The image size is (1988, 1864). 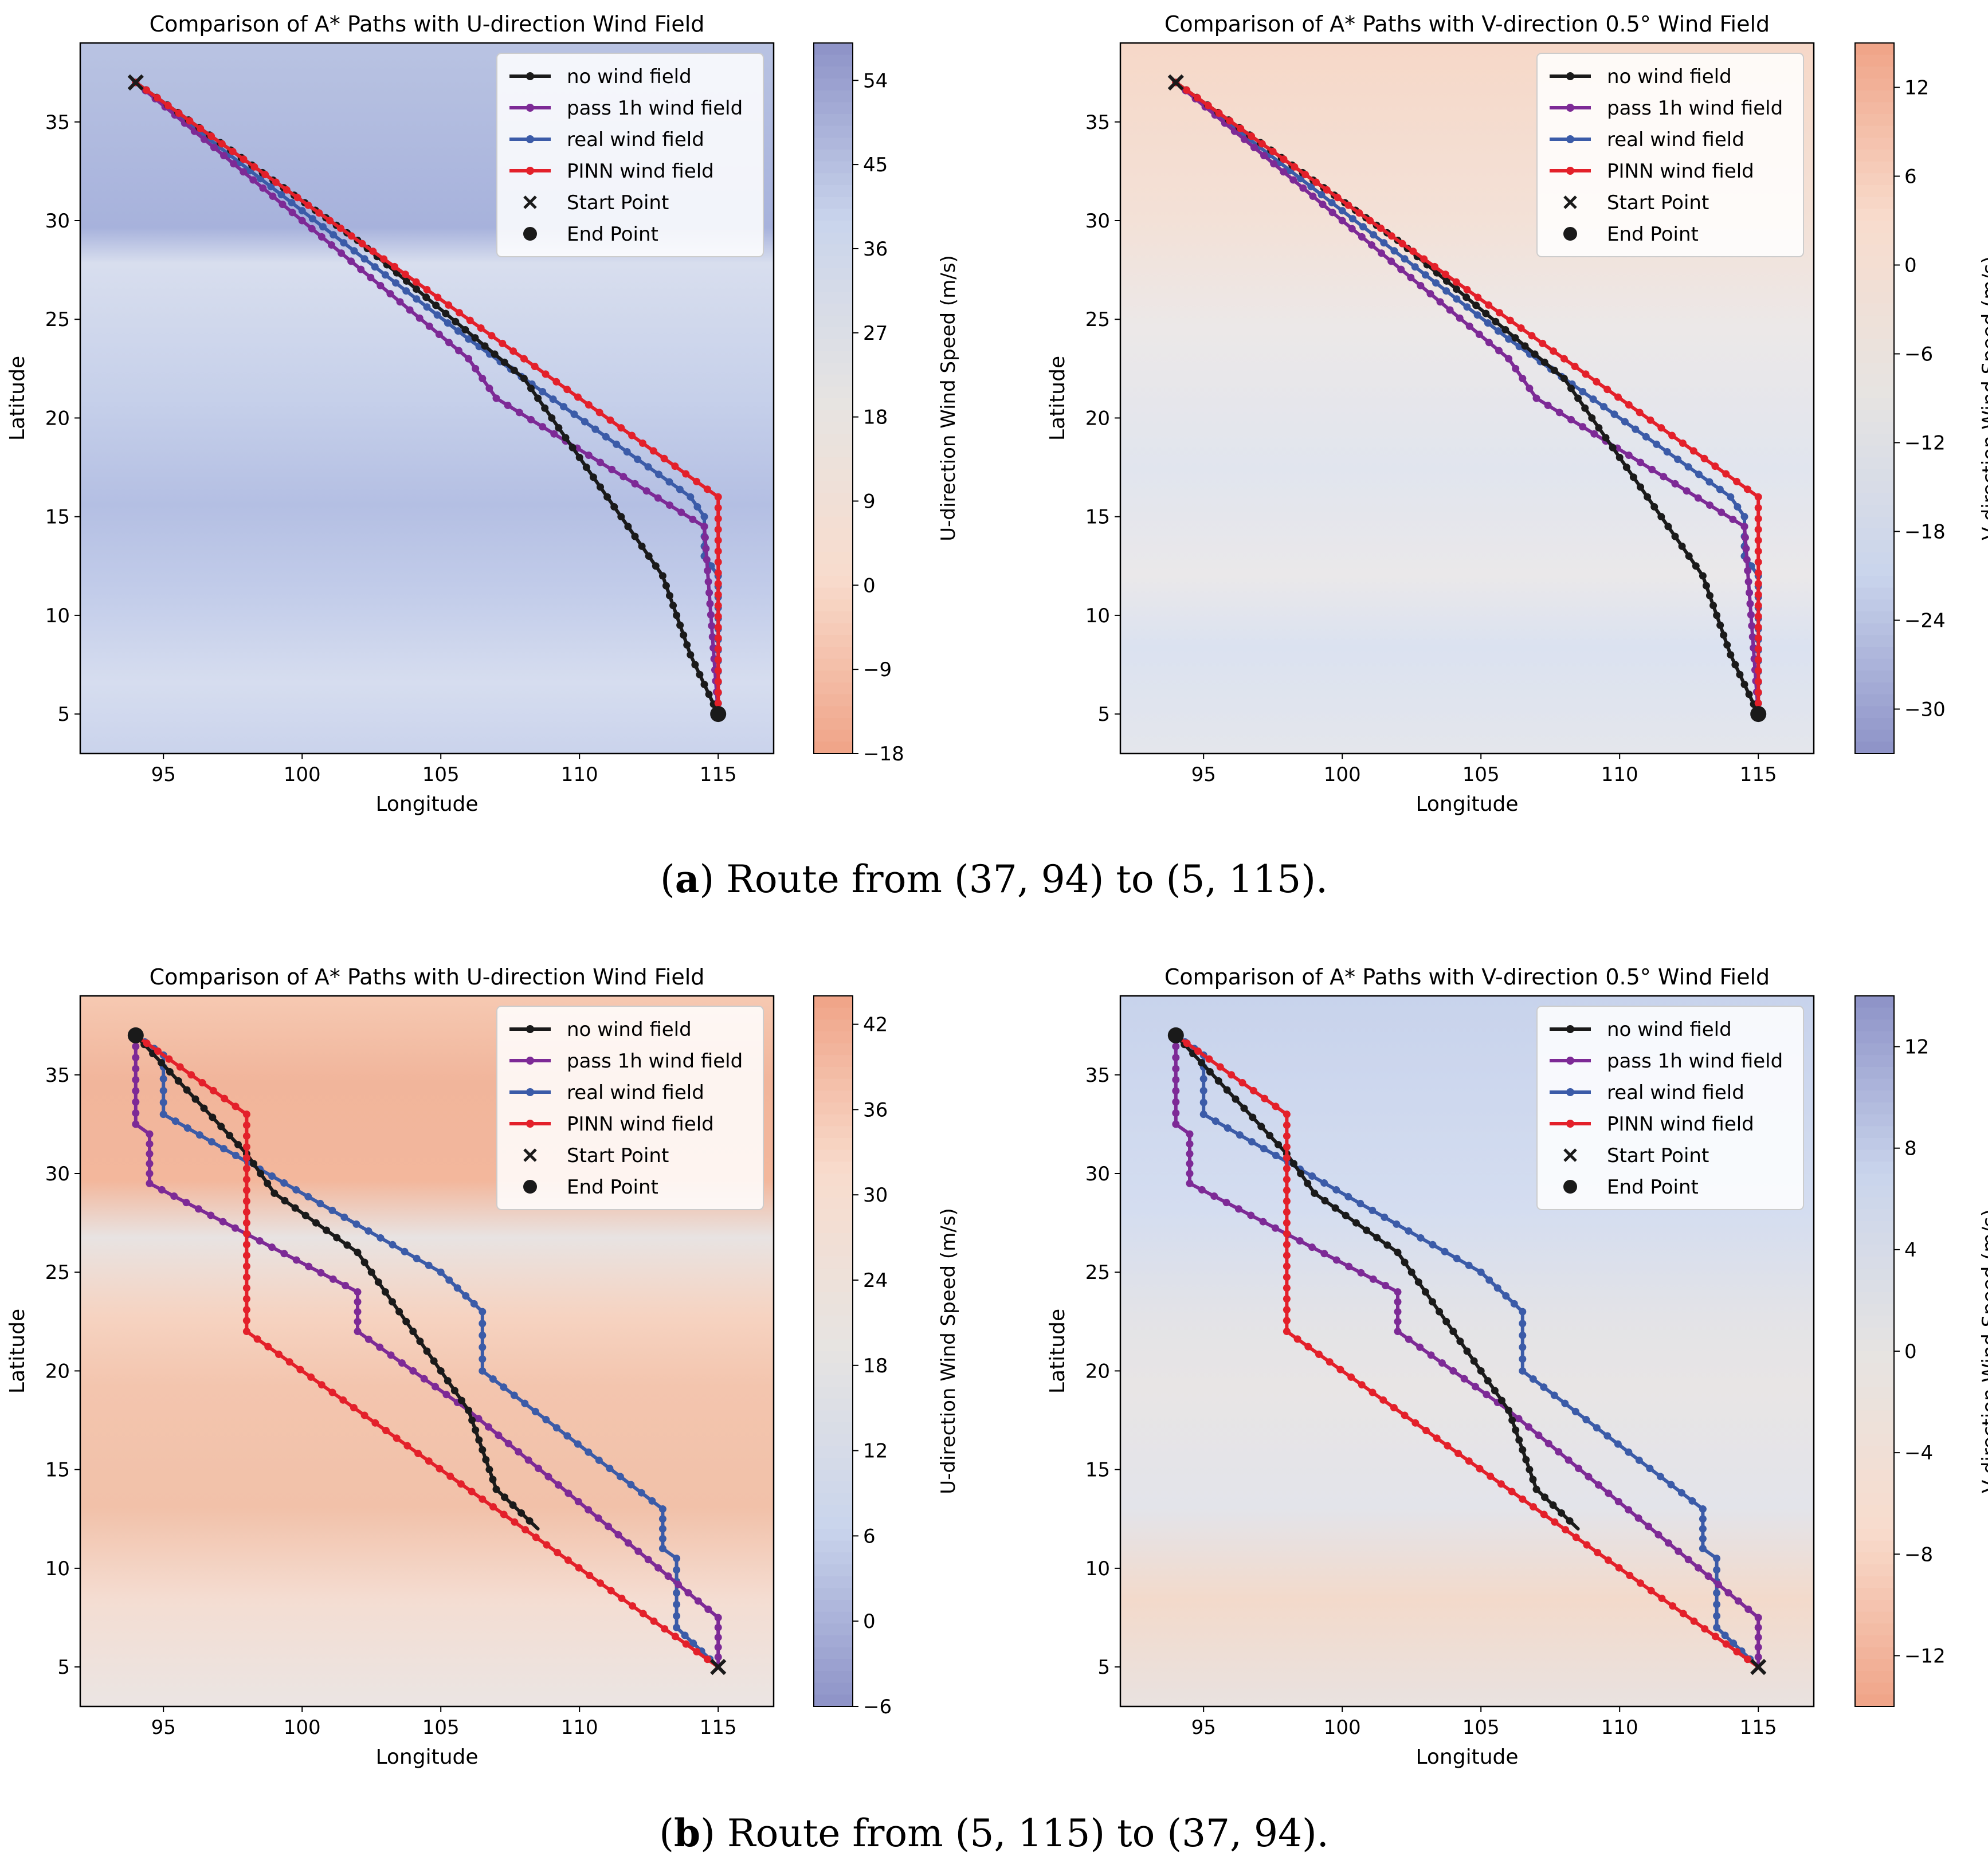 What do you see at coordinates (1918, 1554) in the screenshot?
I see `colorbar-tick-label: −8` at bounding box center [1918, 1554].